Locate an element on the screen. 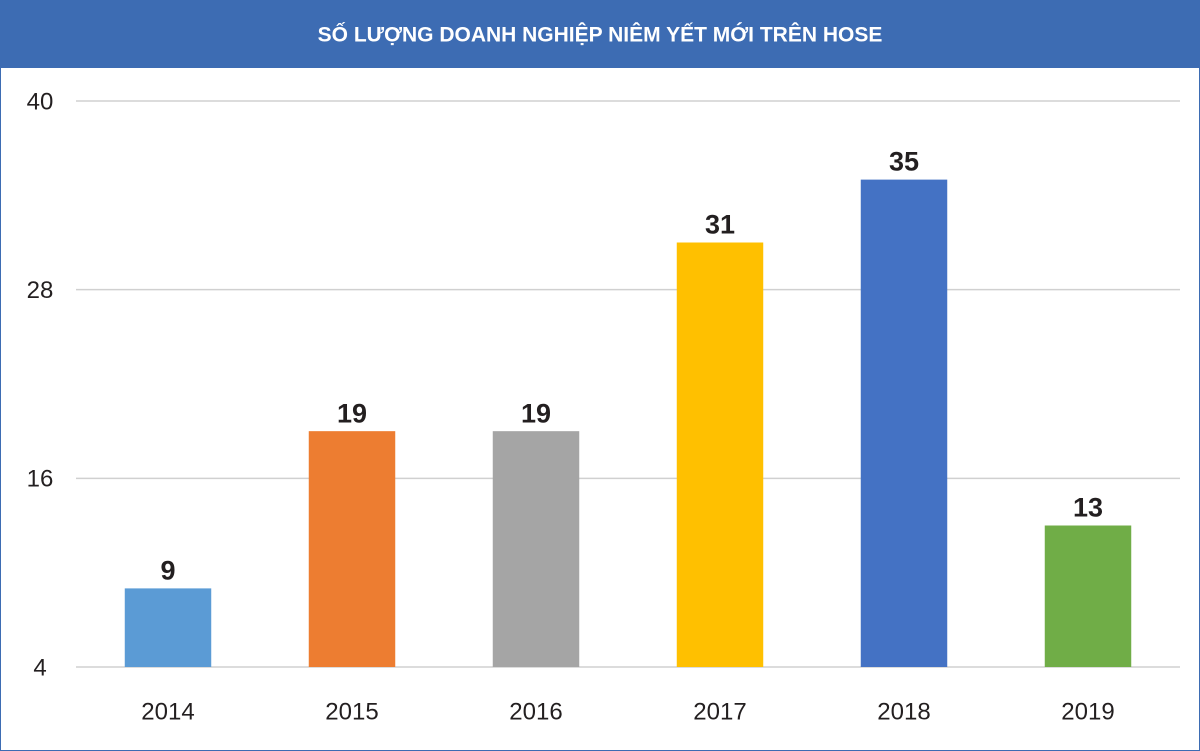 The image size is (1200, 751). x-tick-label: 2016 is located at coordinates (535, 711).